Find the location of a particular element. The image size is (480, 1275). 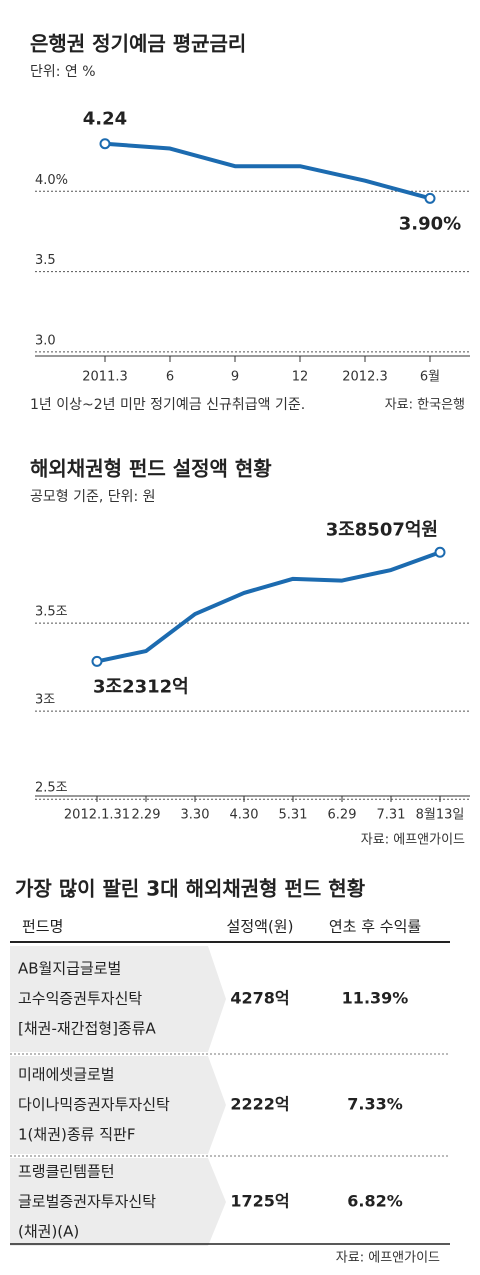

table-header: 펀드명 is located at coordinates (42, 927).